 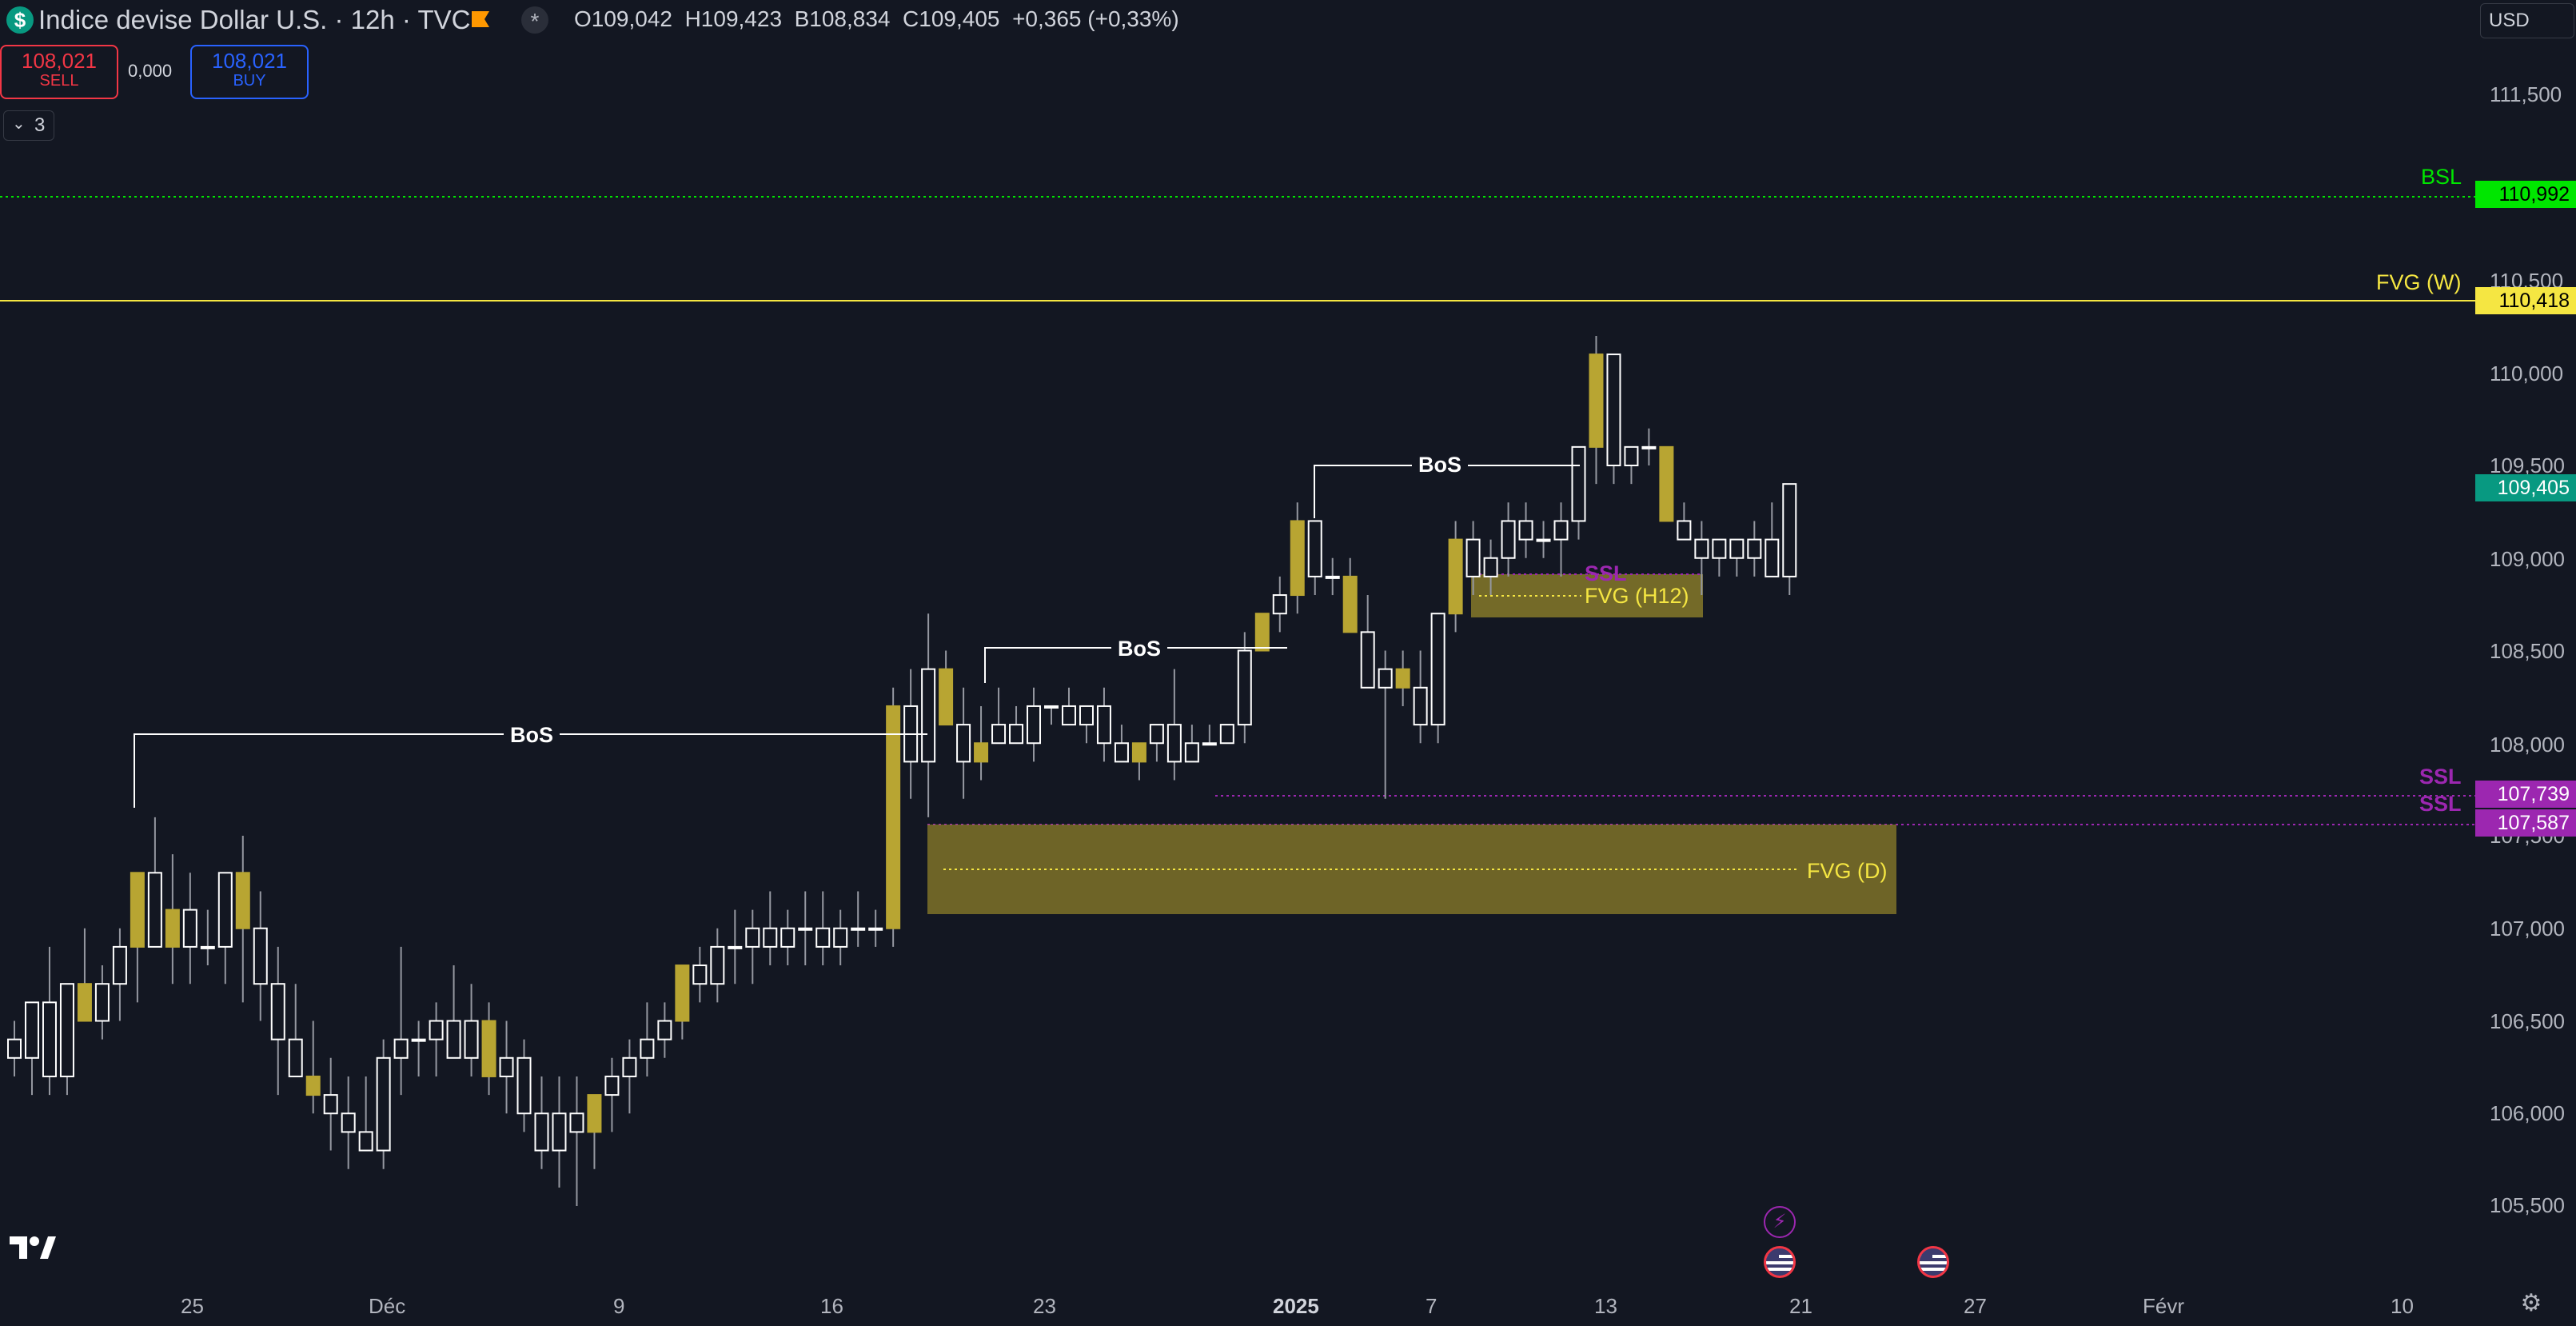 What do you see at coordinates (2531, 1303) in the screenshot?
I see `gear-icon: ⚙` at bounding box center [2531, 1303].